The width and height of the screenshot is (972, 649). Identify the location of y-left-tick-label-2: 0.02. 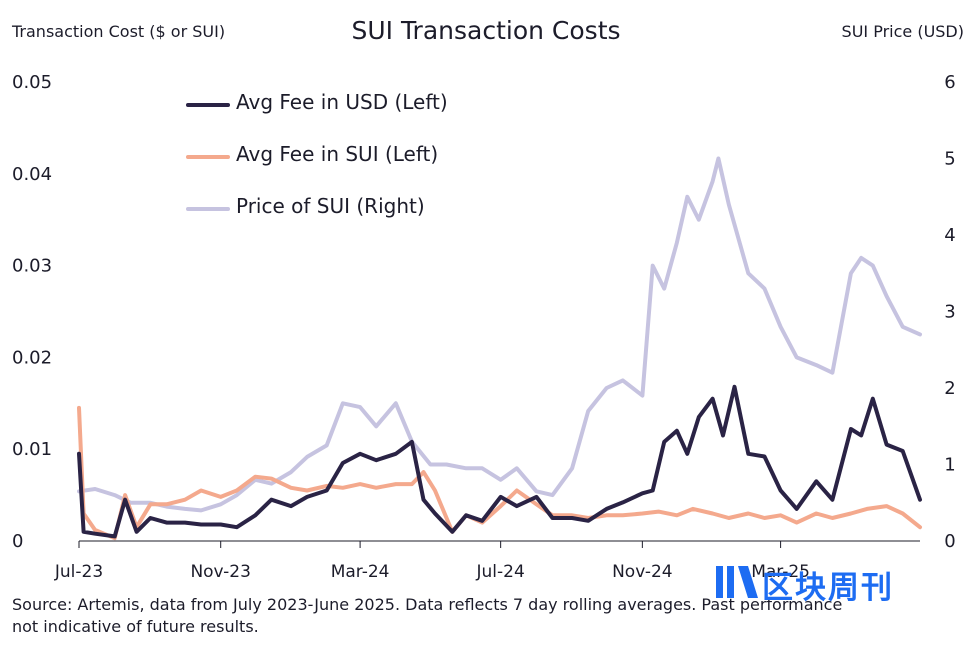
(32, 357).